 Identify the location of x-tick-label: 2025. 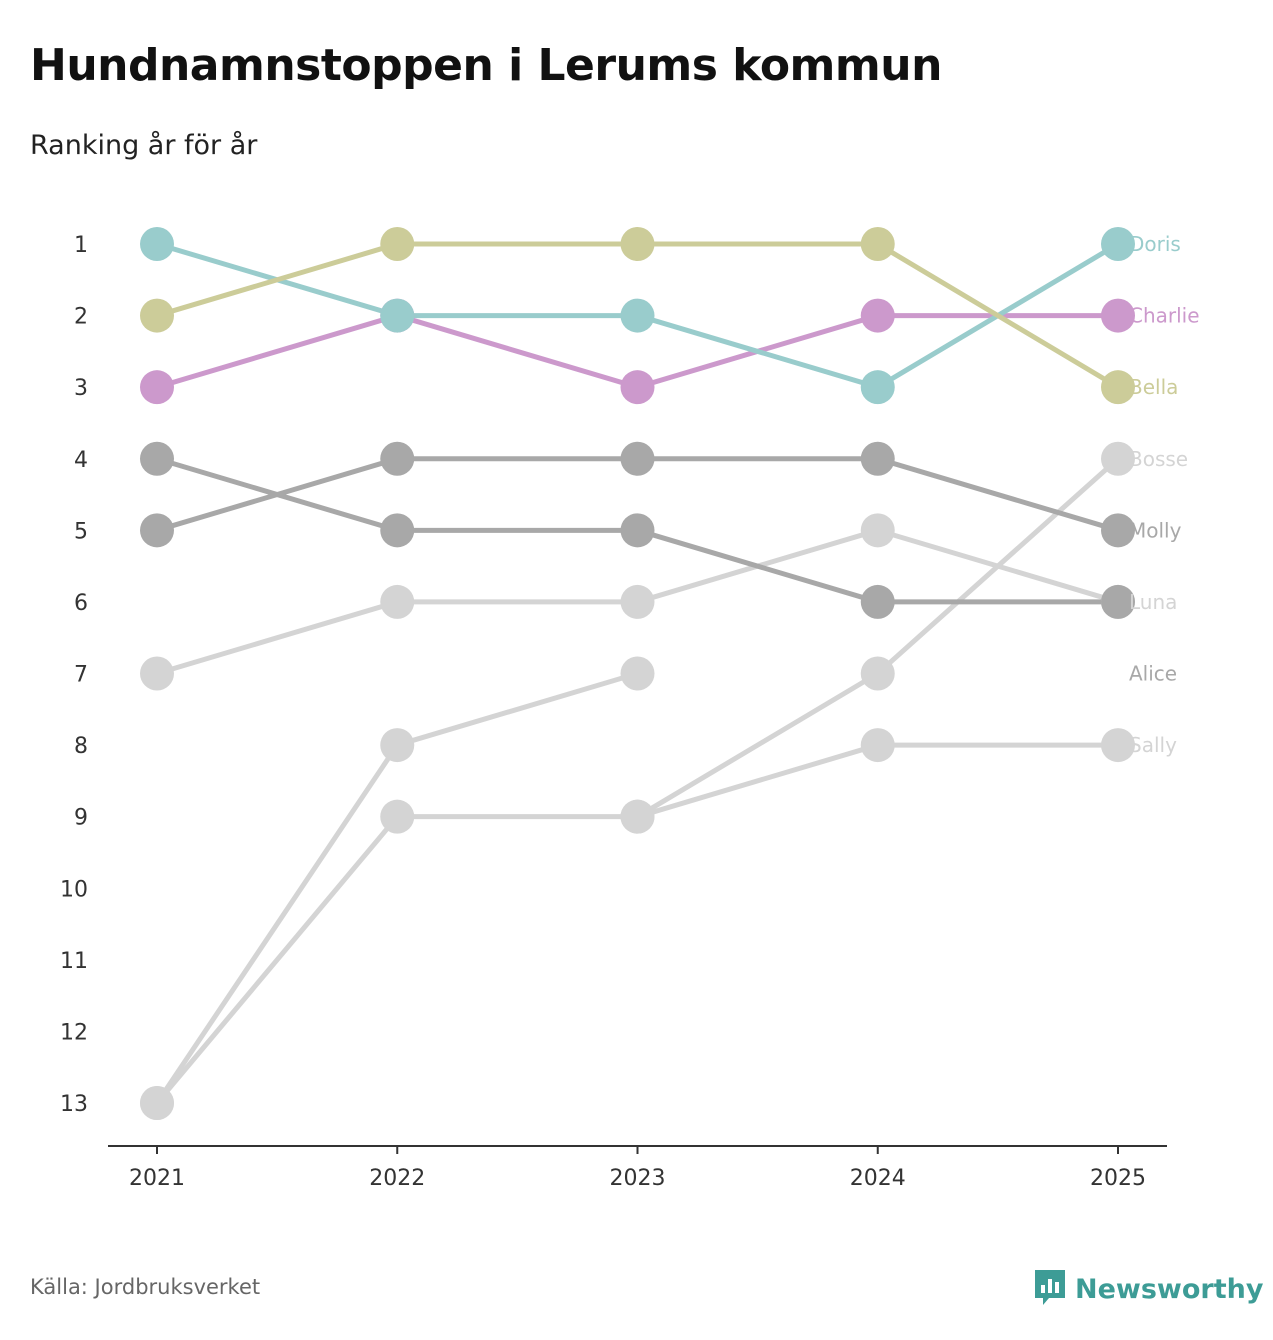
(1118, 1178).